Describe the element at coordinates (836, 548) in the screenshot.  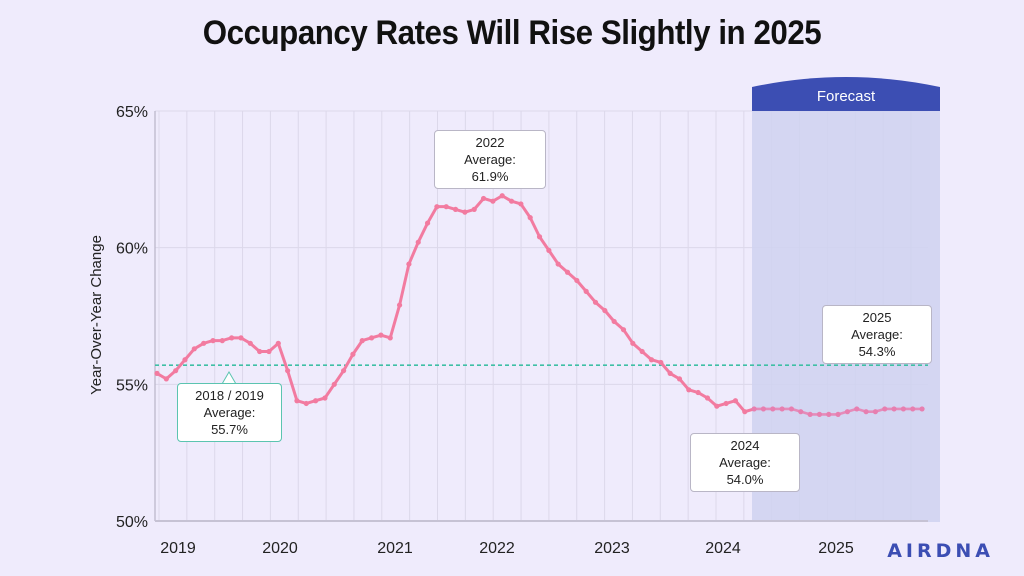
I see `x-tick-label: 2025` at that location.